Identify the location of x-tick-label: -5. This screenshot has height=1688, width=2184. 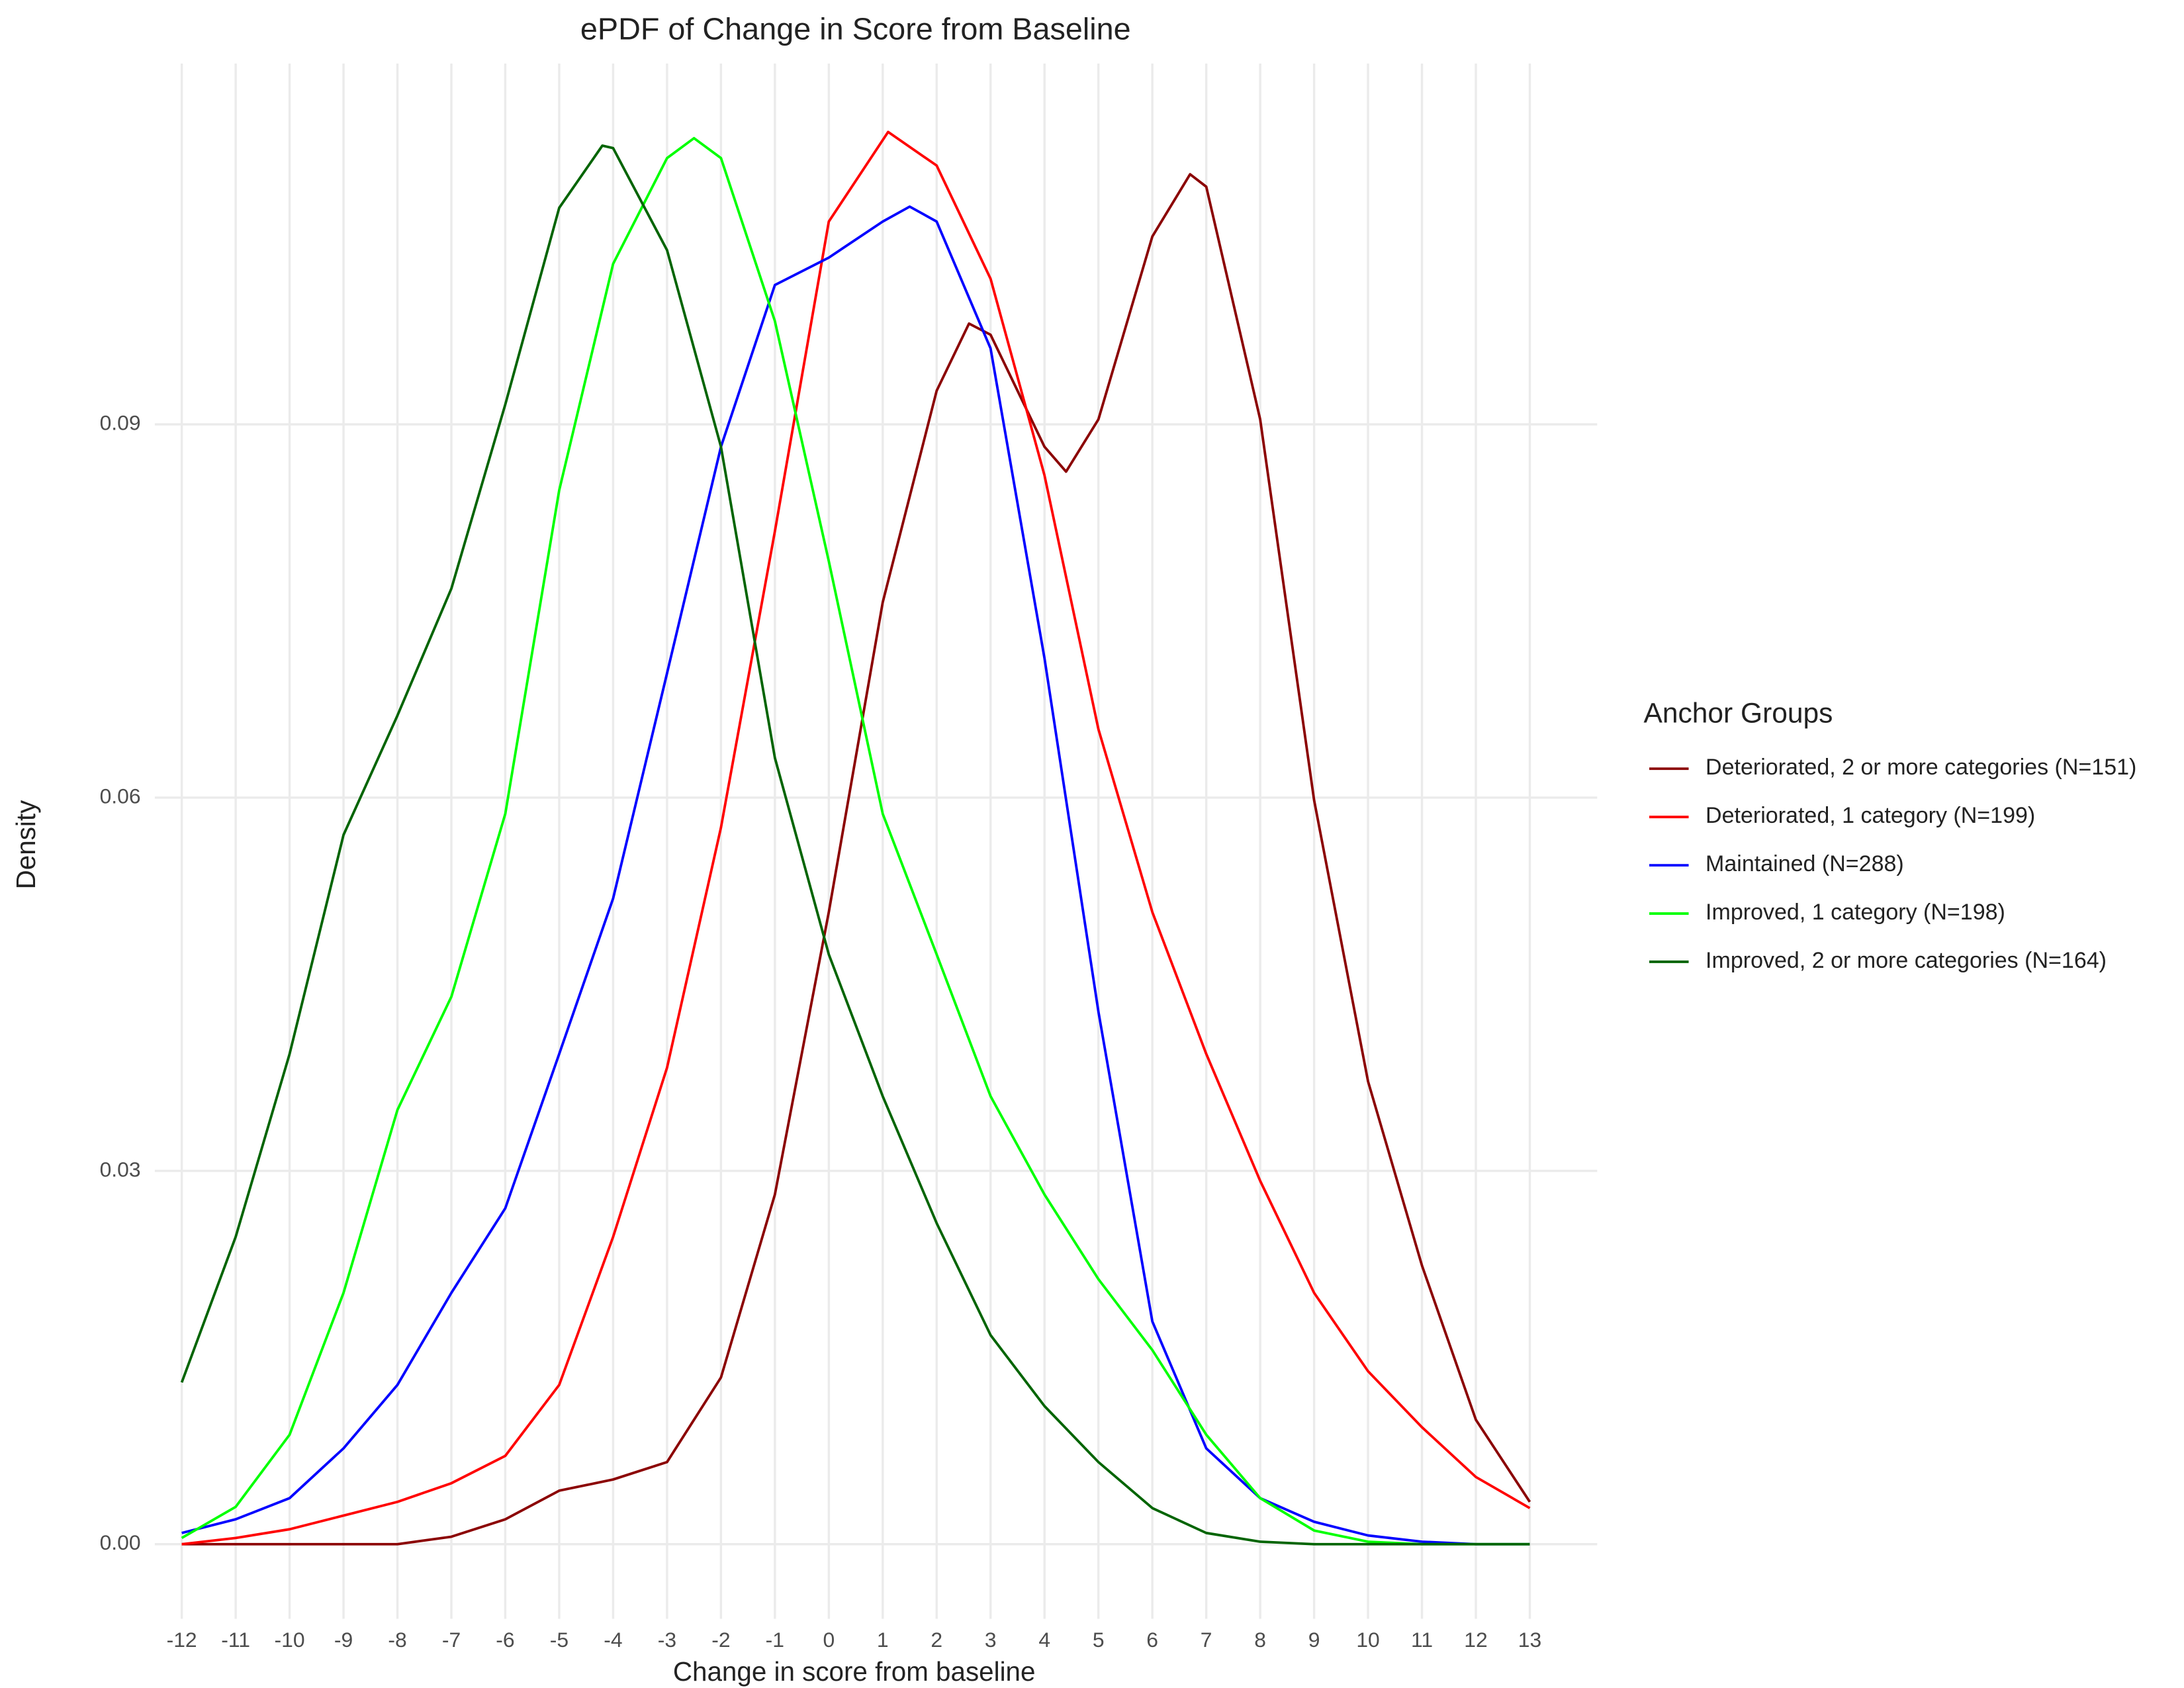
(559, 1640).